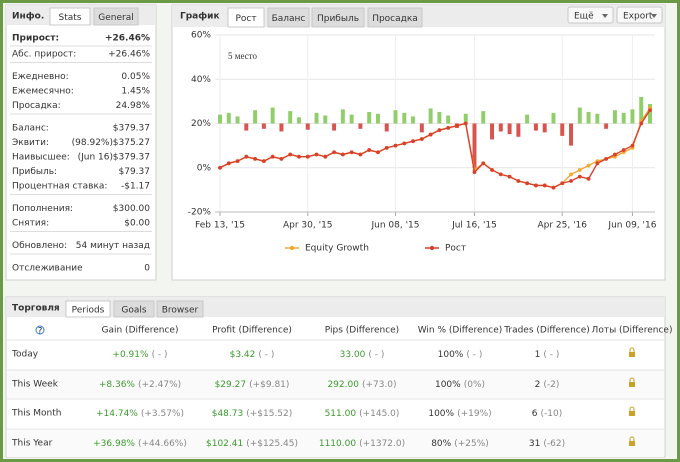 The image size is (680, 462). I want to click on stat-value: 54 минут назад, so click(113, 246).